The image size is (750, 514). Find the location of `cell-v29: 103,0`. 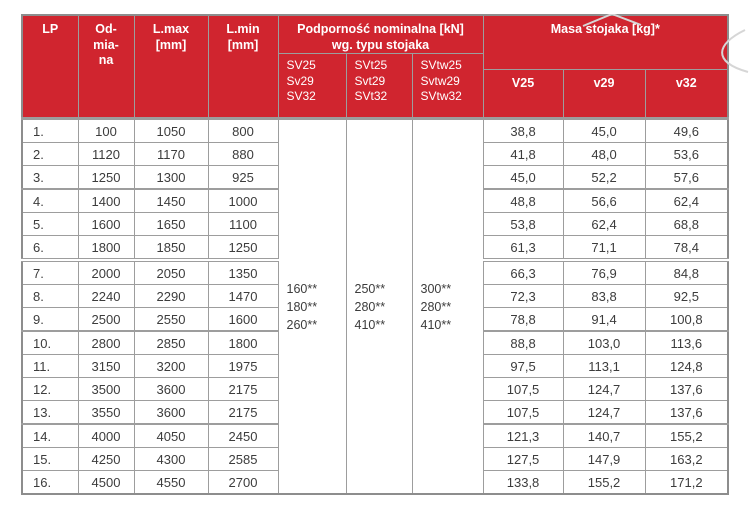

cell-v29: 103,0 is located at coordinates (604, 343).